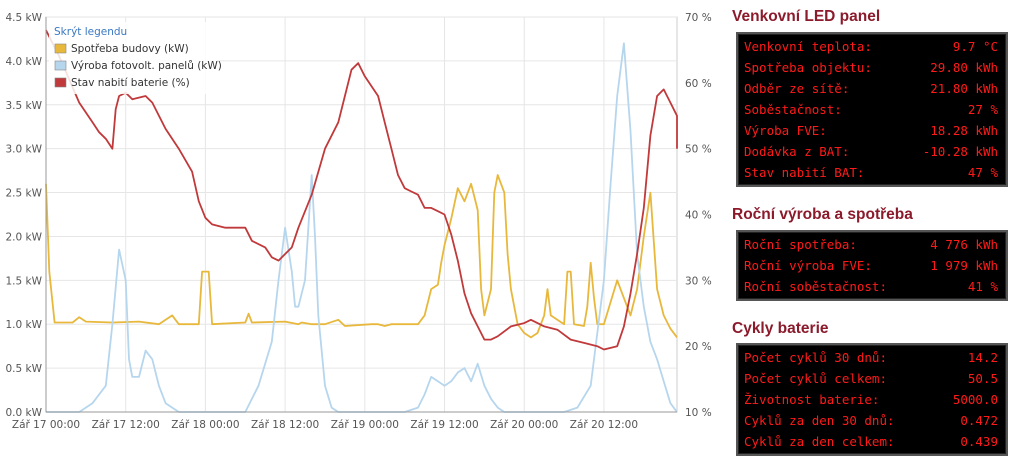  I want to click on x-tick-label: Zář 19 12:00, so click(444, 425).